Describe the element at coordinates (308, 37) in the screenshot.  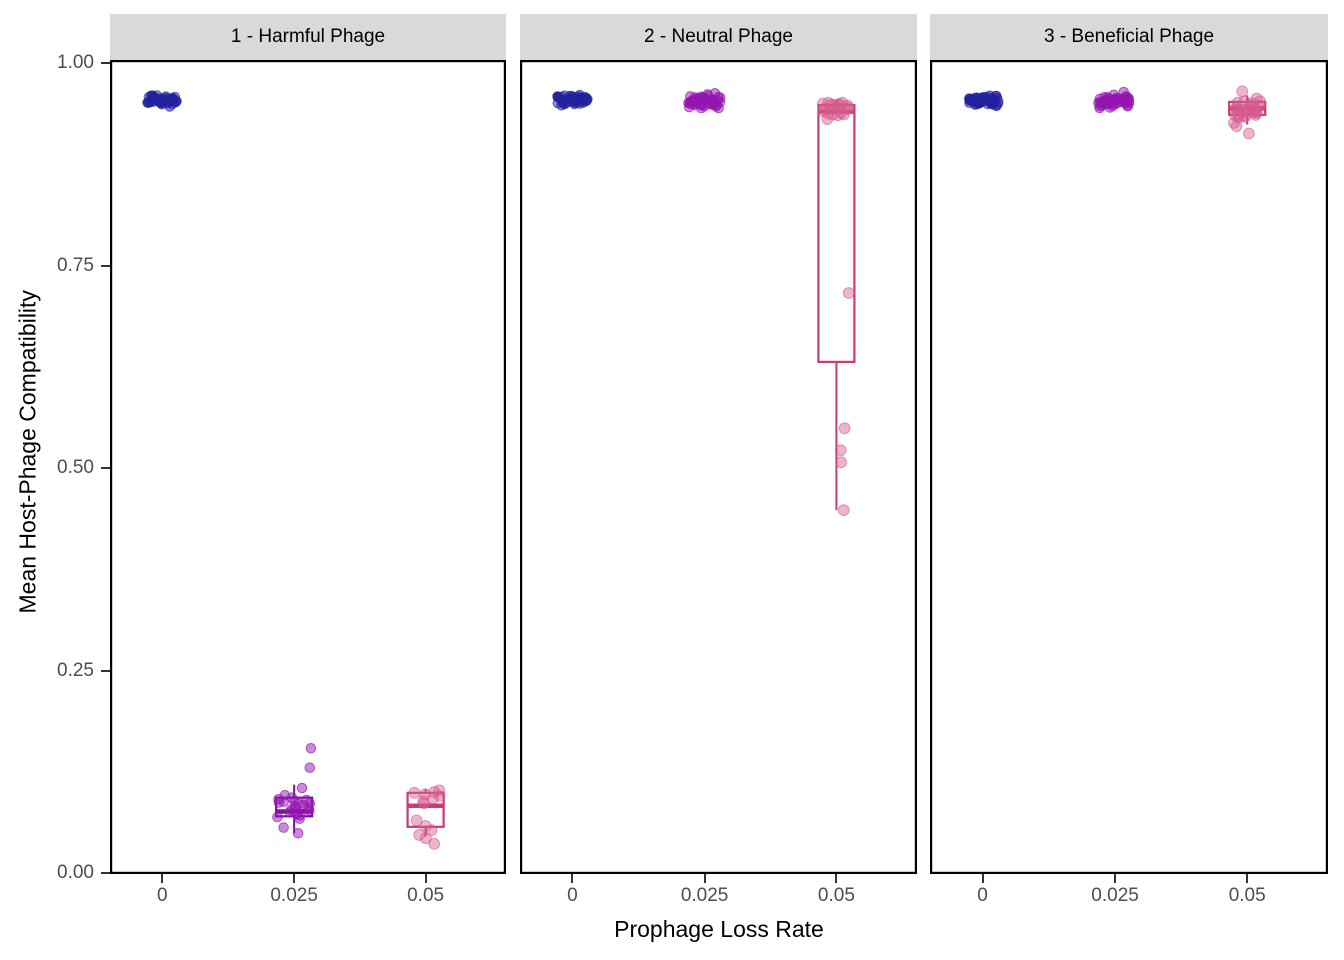
I see `facet-strip-harmful-phage: 1 - Harmful Phage` at that location.